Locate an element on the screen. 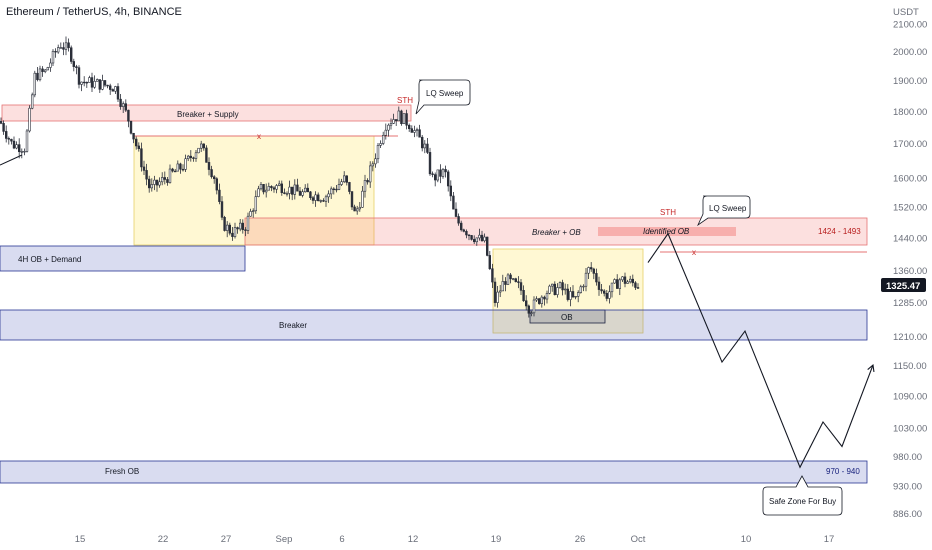 The image size is (932, 550). projection-arrowhead is located at coordinates (871, 368).